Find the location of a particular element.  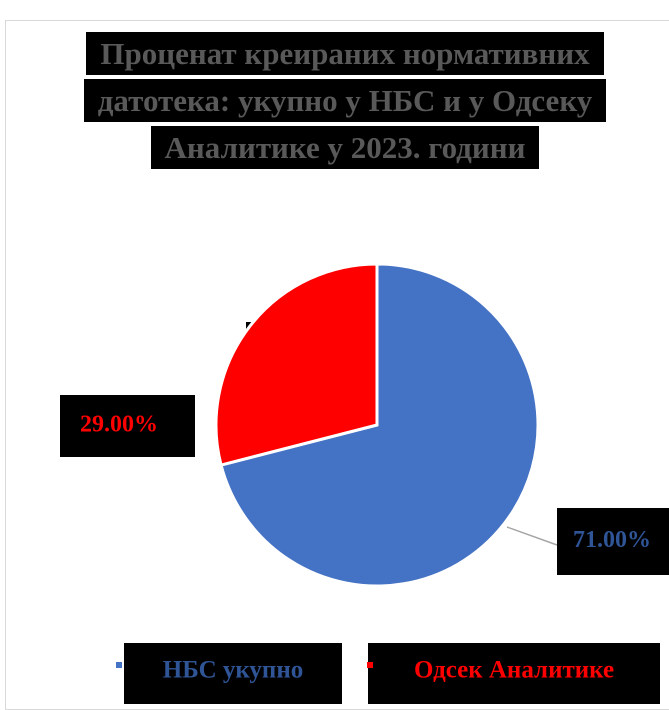

legend-label: НБС укупно is located at coordinates (233, 670).